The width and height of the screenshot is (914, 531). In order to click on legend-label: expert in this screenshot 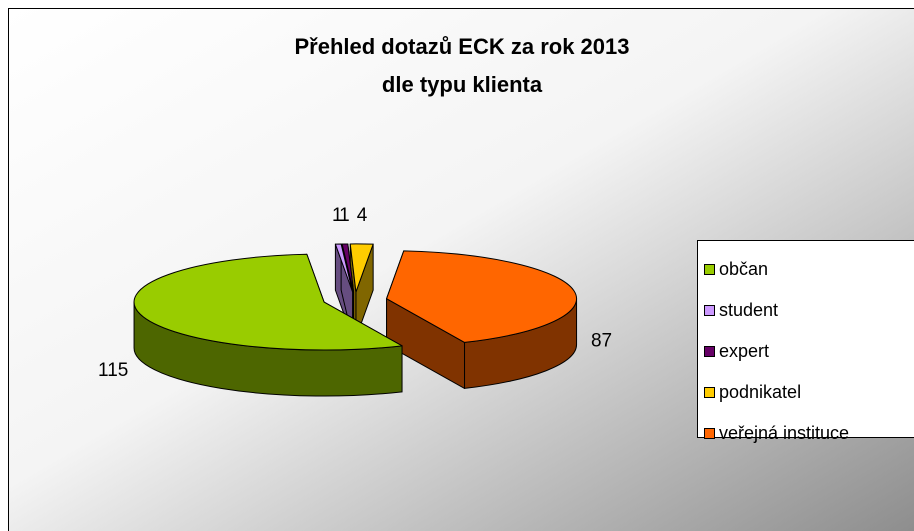, I will do `click(744, 351)`.